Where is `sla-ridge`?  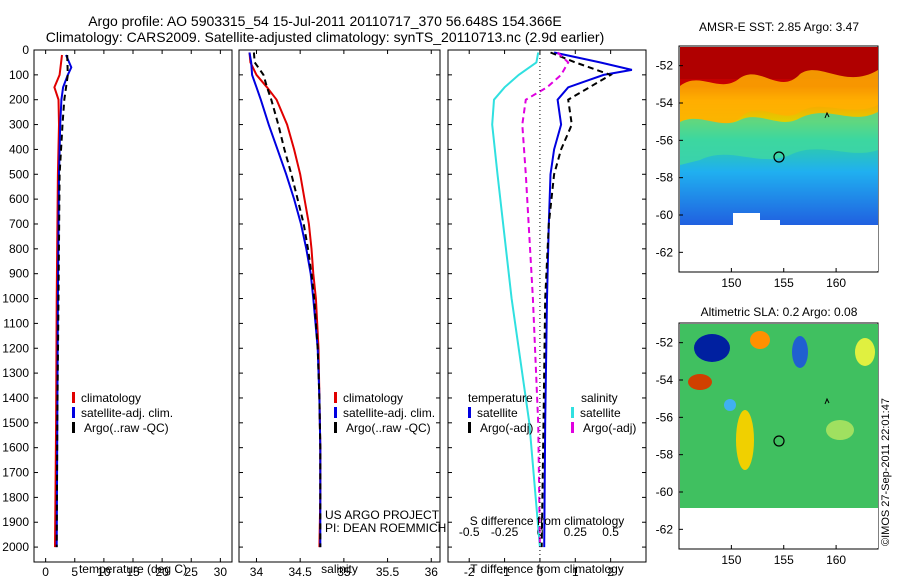
sla-ridge is located at coordinates (840, 430).